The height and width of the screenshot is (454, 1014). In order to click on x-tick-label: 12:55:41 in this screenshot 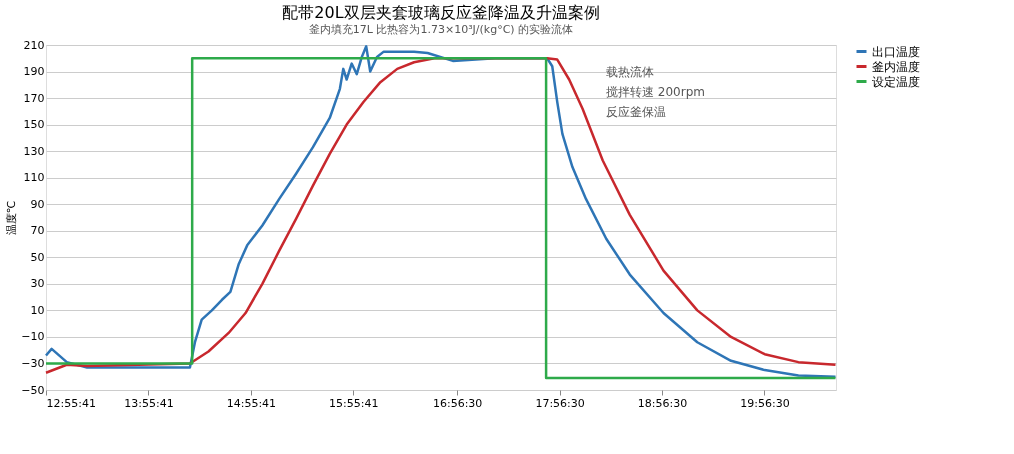, I will do `click(71, 403)`.